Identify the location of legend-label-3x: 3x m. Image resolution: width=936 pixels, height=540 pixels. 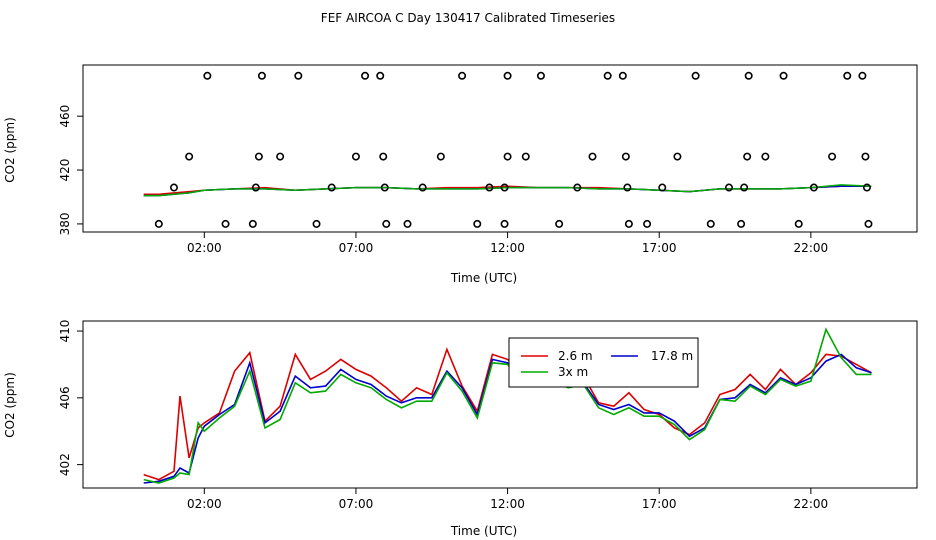
(573, 372).